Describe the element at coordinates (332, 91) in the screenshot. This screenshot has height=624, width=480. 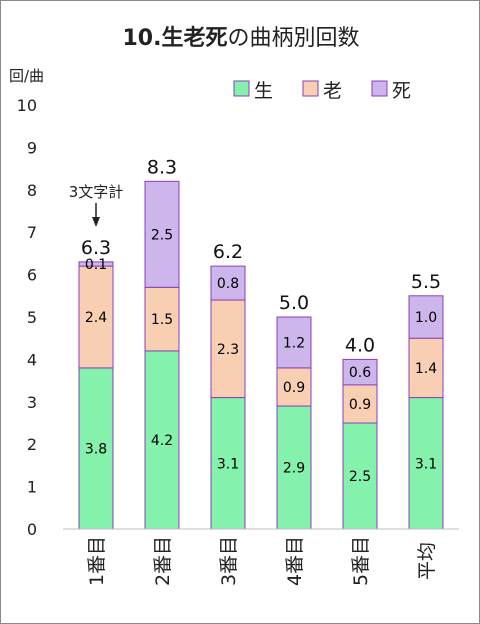
I see `legend-label: 老` at that location.